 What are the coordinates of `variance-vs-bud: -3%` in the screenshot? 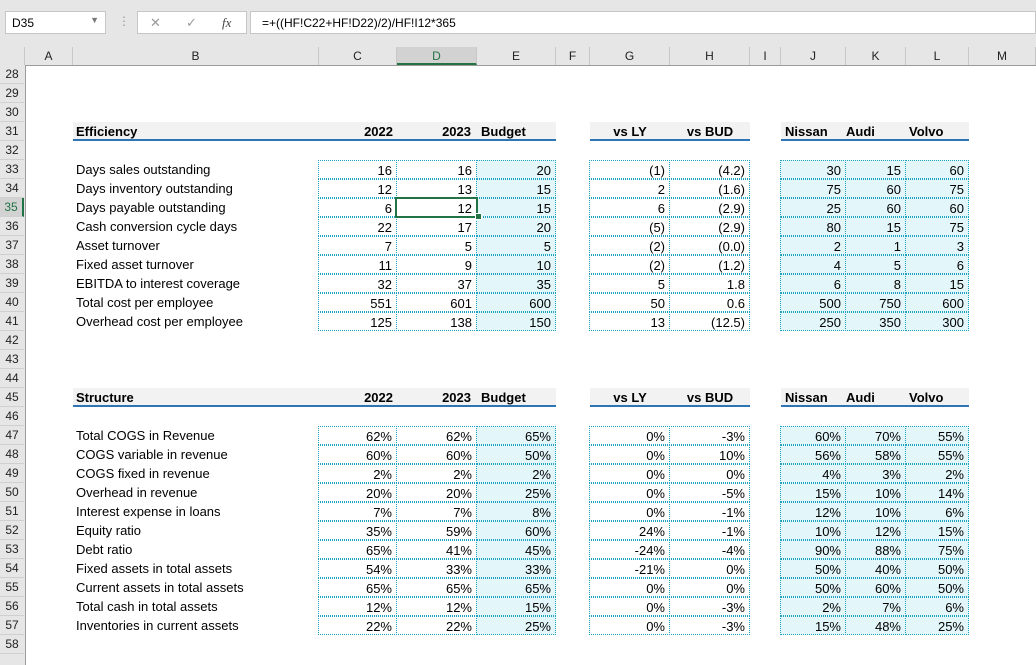 It's located at (709, 435).